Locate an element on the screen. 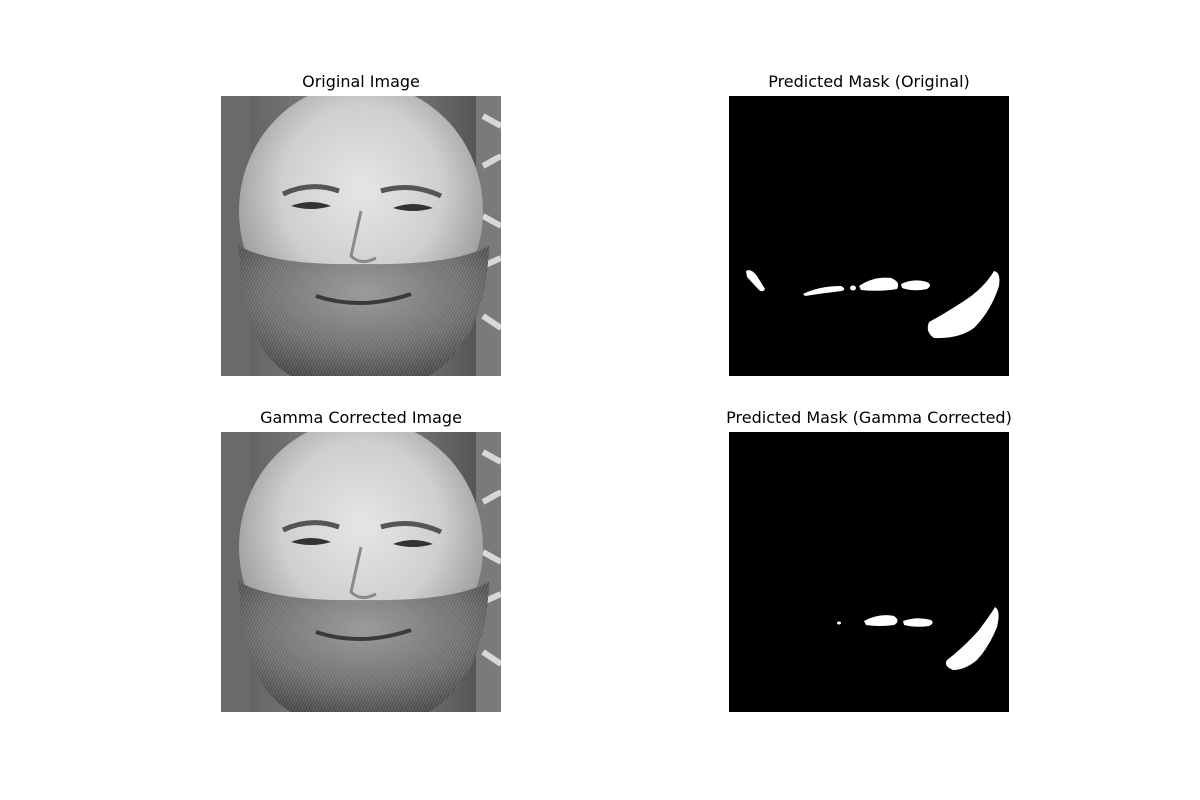 The image size is (1200, 800). panel-title-gamma-corrected-image: Gamma Corrected Image is located at coordinates (361, 417).